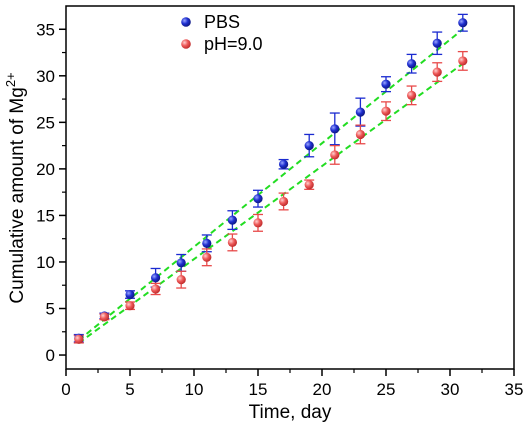 This screenshot has width=526, height=427. What do you see at coordinates (514, 389) in the screenshot?
I see `x-tick-label: 35` at bounding box center [514, 389].